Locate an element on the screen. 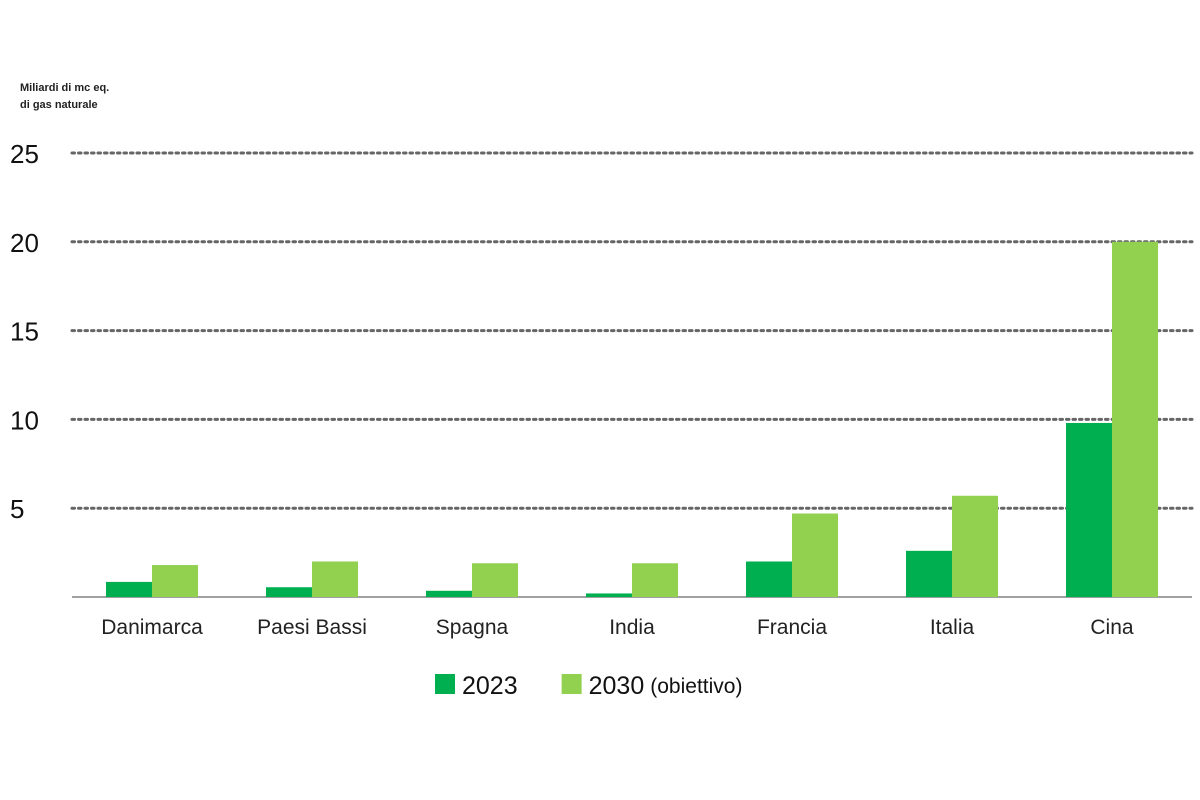 The image size is (1200, 800). bar-2030-italia is located at coordinates (975, 546).